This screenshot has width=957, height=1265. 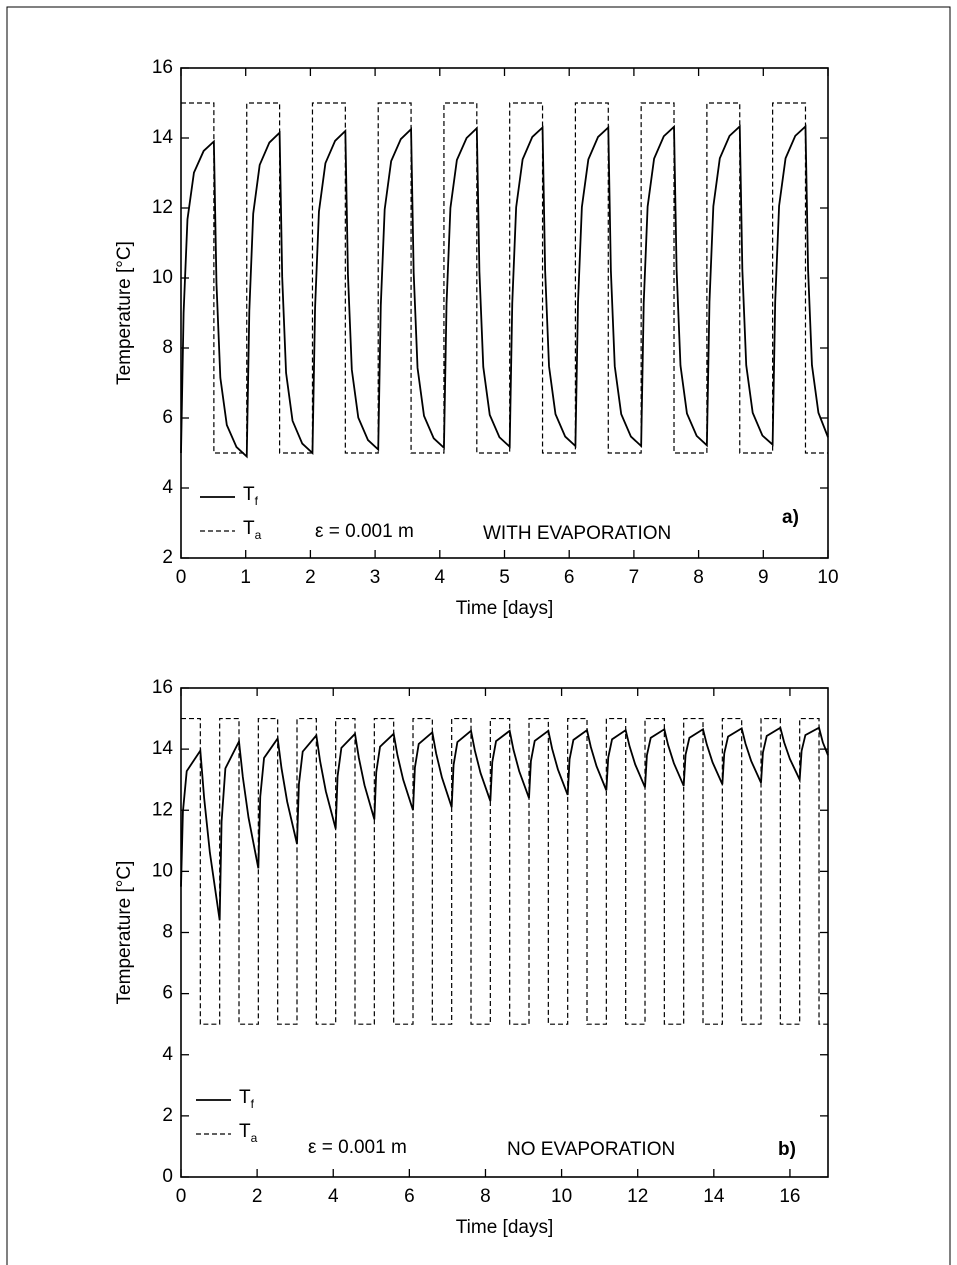 What do you see at coordinates (763, 577) in the screenshot?
I see `x-tick-label: 9` at bounding box center [763, 577].